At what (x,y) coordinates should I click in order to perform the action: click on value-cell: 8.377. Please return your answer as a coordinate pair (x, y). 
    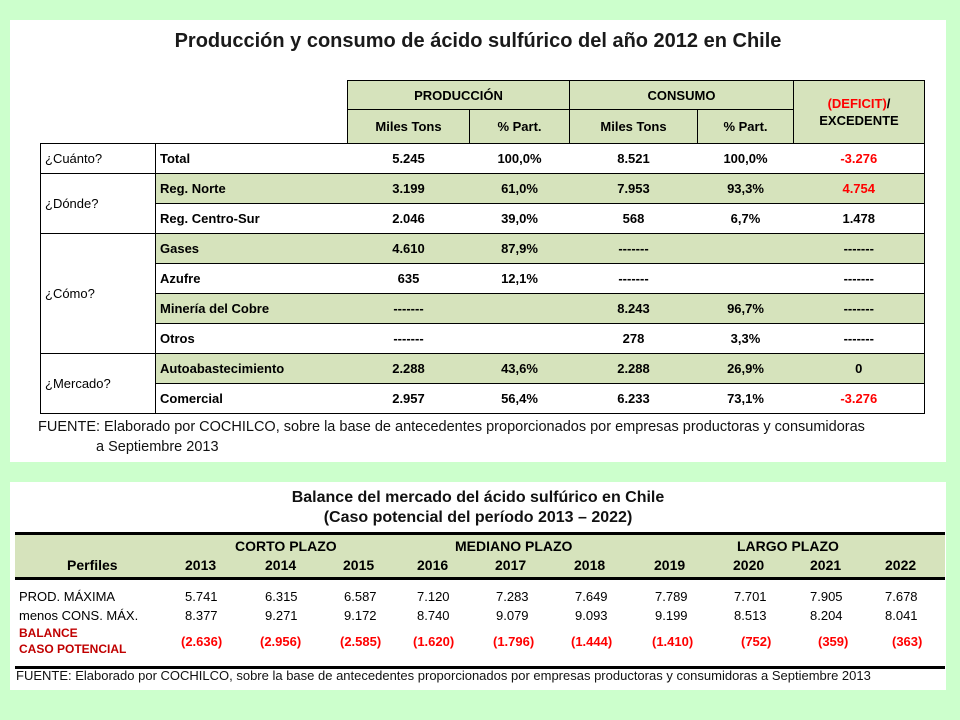
    Looking at the image, I should click on (201, 615).